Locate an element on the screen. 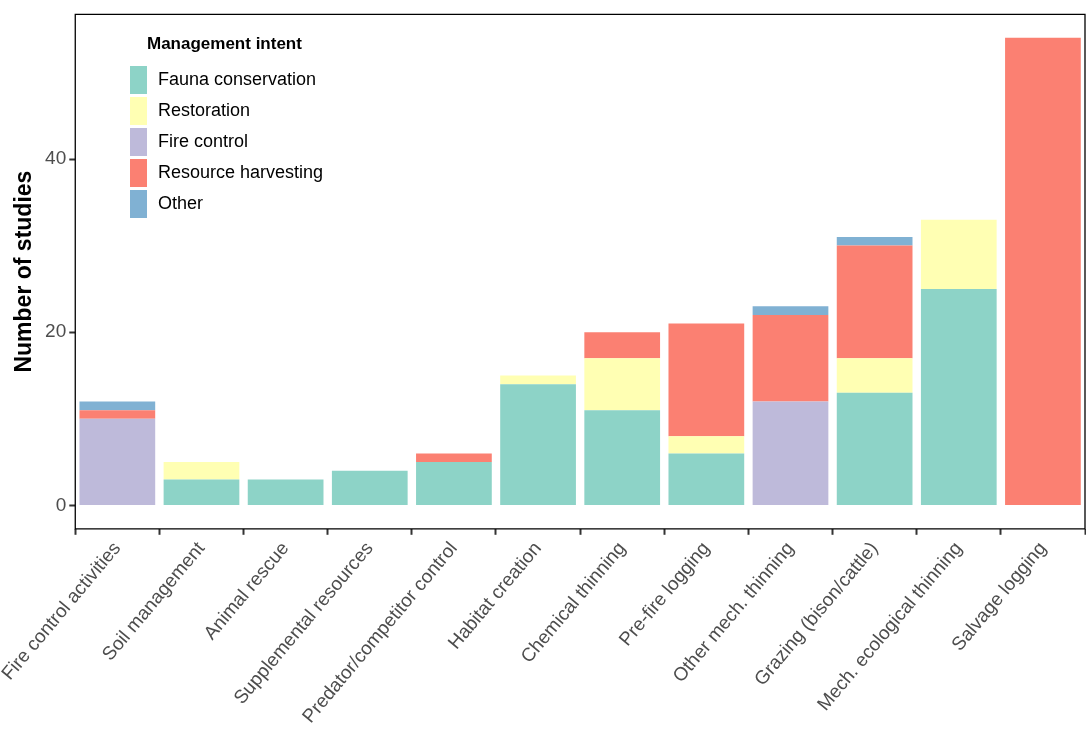 This screenshot has height=735, width=1086. legend-label: Fire control is located at coordinates (203, 141).